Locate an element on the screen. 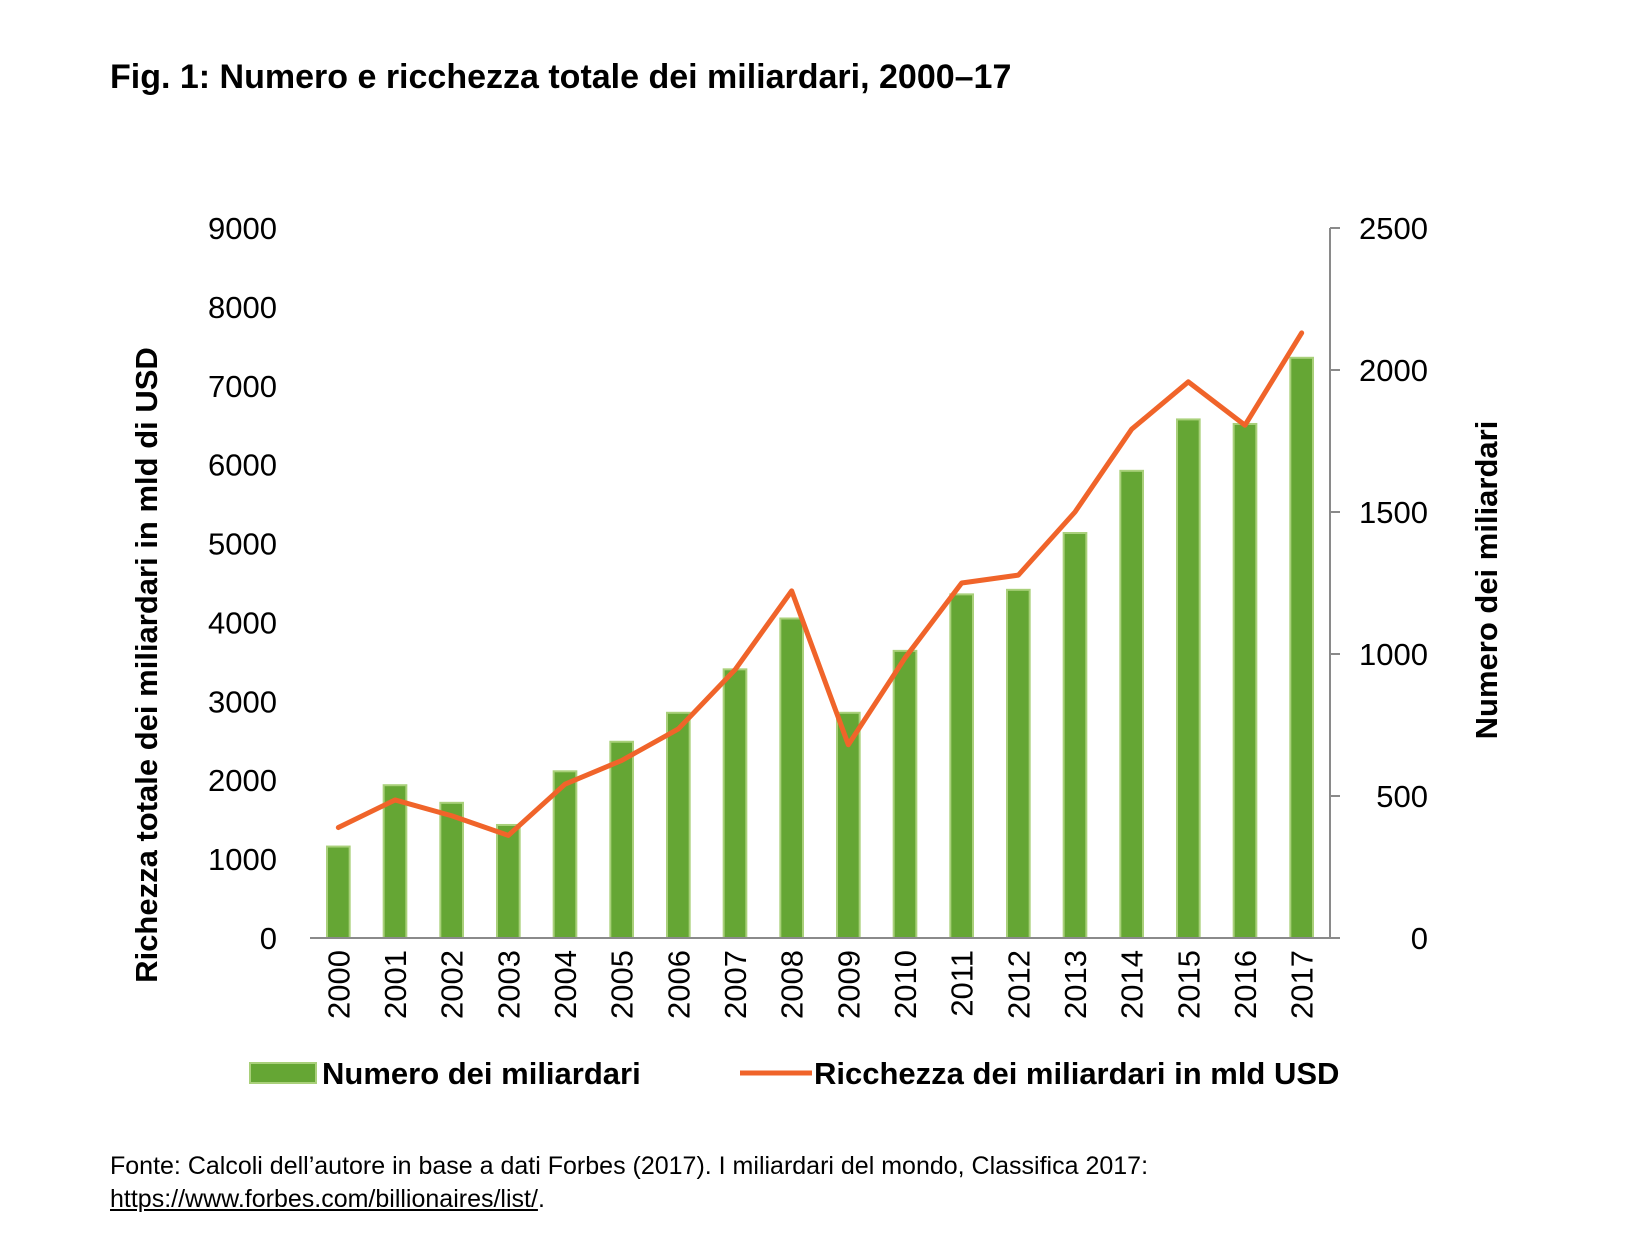 The image size is (1642, 1238). bar-2010 is located at coordinates (905, 794).